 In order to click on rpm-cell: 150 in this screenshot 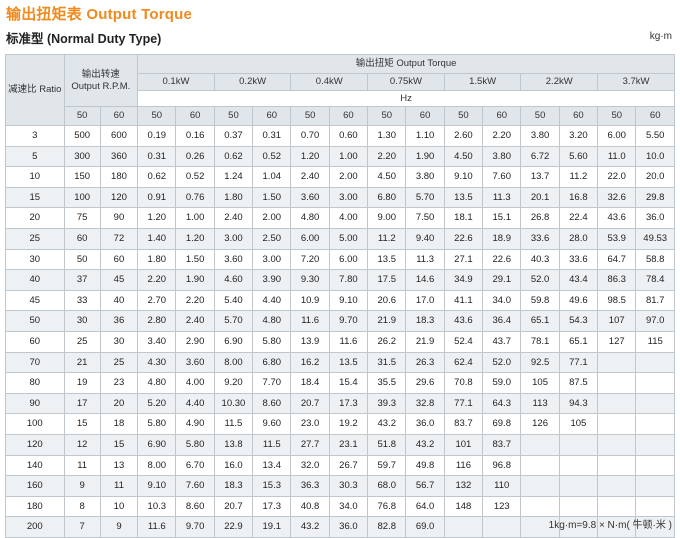, I will do `click(82, 177)`.